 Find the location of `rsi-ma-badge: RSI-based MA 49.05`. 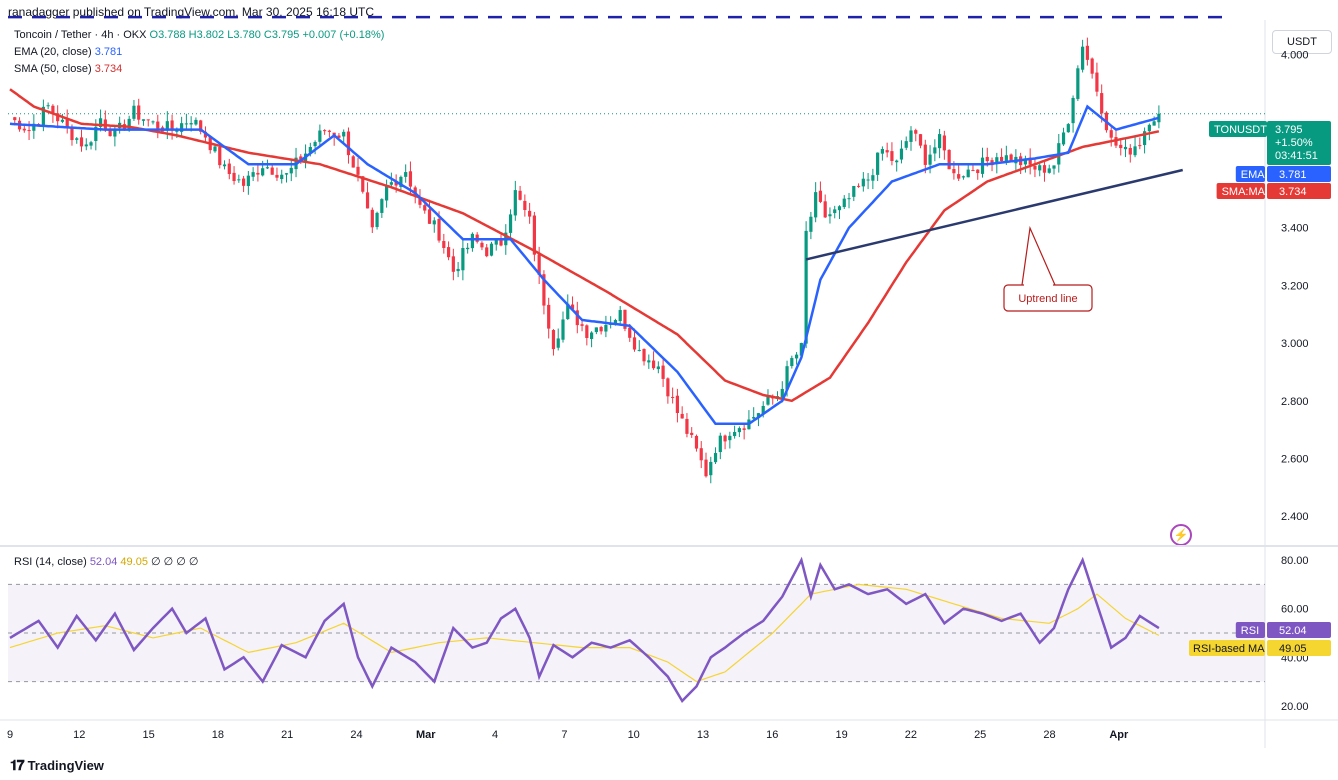

rsi-ma-badge: RSI-based MA 49.05 is located at coordinates (1260, 648).